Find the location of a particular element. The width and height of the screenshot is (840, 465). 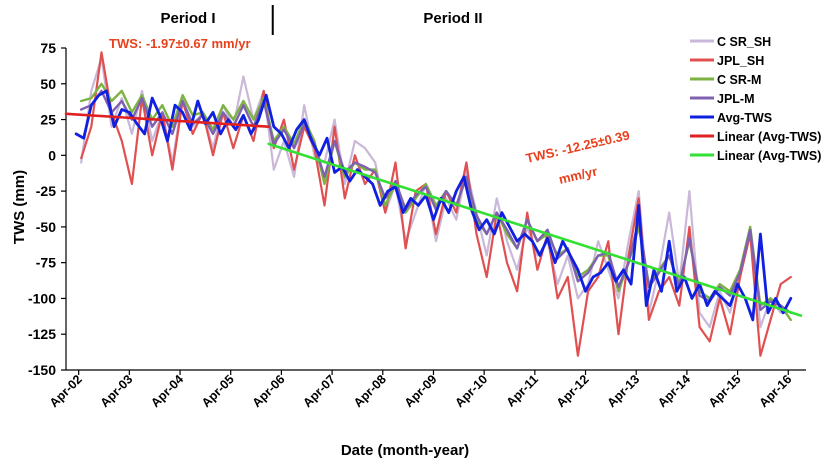

x-tick-label: Apr-06 is located at coordinates (269, 391).